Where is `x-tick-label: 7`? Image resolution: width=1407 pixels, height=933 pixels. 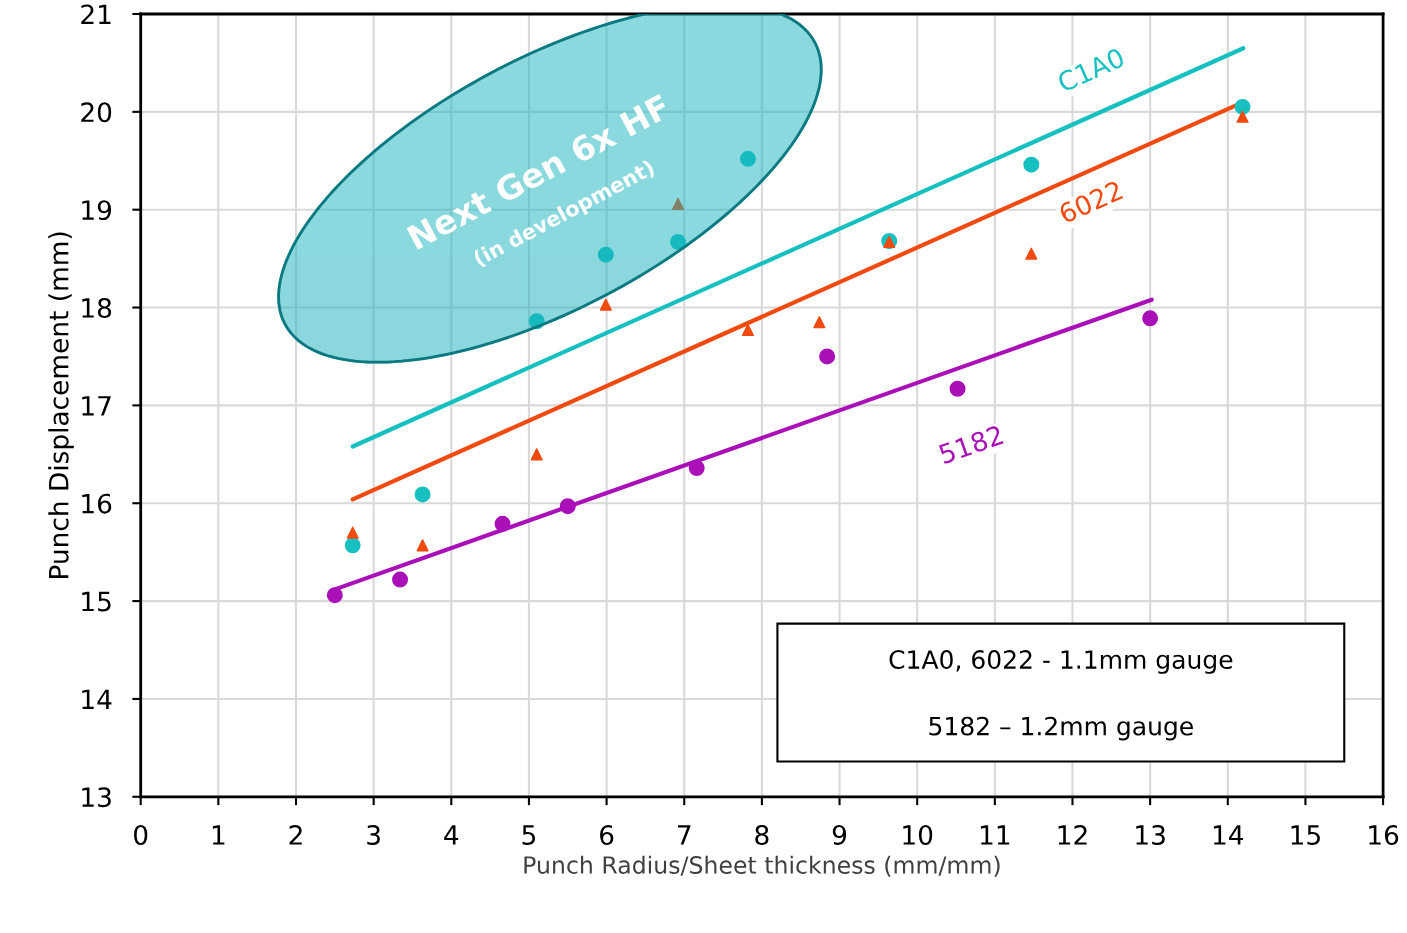 x-tick-label: 7 is located at coordinates (684, 835).